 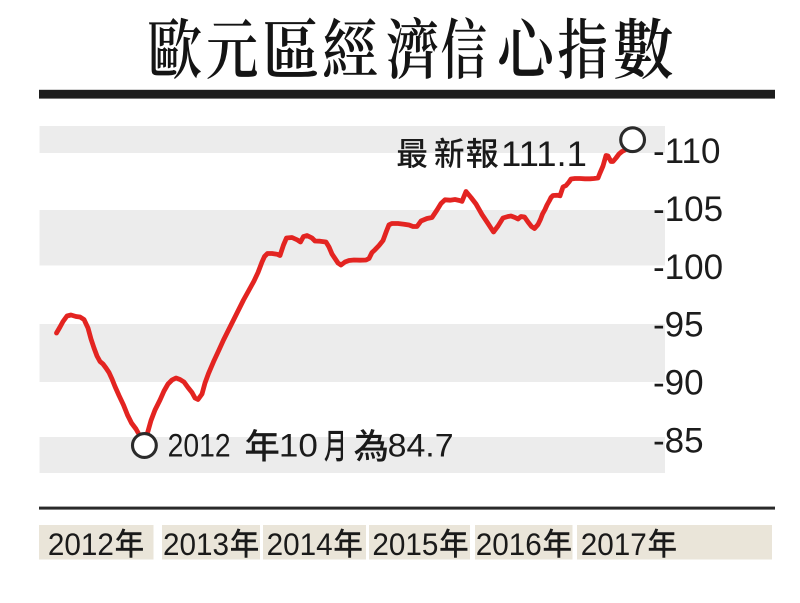 What do you see at coordinates (405, 544) in the screenshot?
I see `svg-text: 2015` at bounding box center [405, 544].